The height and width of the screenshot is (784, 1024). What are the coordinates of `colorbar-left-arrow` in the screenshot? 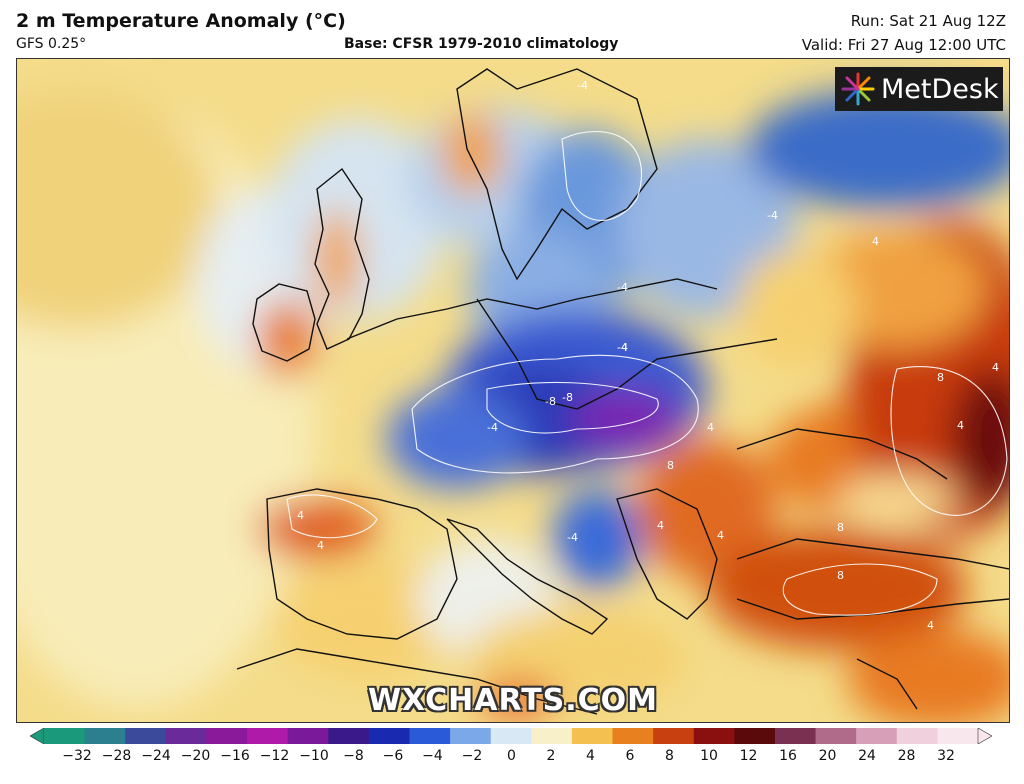 It's located at (37, 736).